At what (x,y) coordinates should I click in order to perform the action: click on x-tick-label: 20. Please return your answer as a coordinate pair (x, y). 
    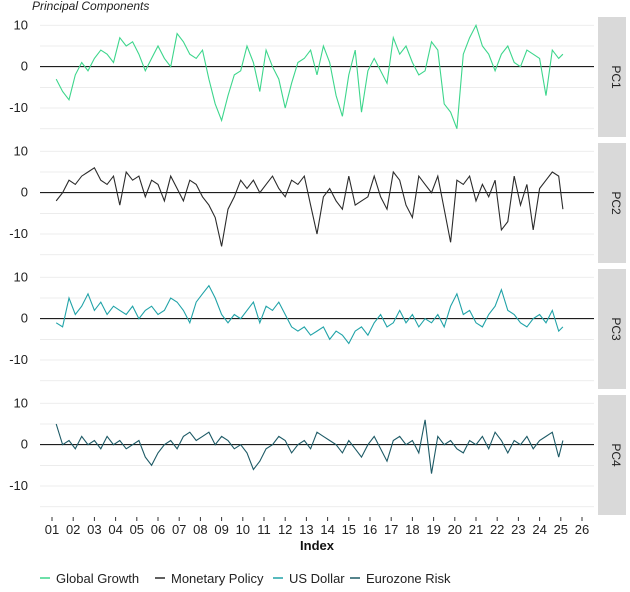
    Looking at the image, I should click on (455, 529).